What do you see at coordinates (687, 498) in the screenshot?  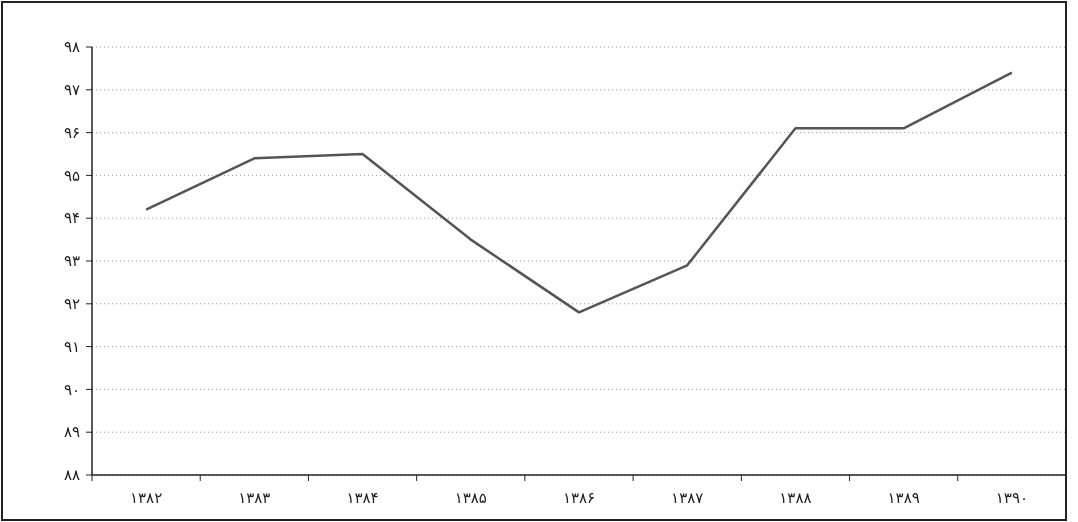 I see `x-tick-label: ۱۳۸۷` at bounding box center [687, 498].